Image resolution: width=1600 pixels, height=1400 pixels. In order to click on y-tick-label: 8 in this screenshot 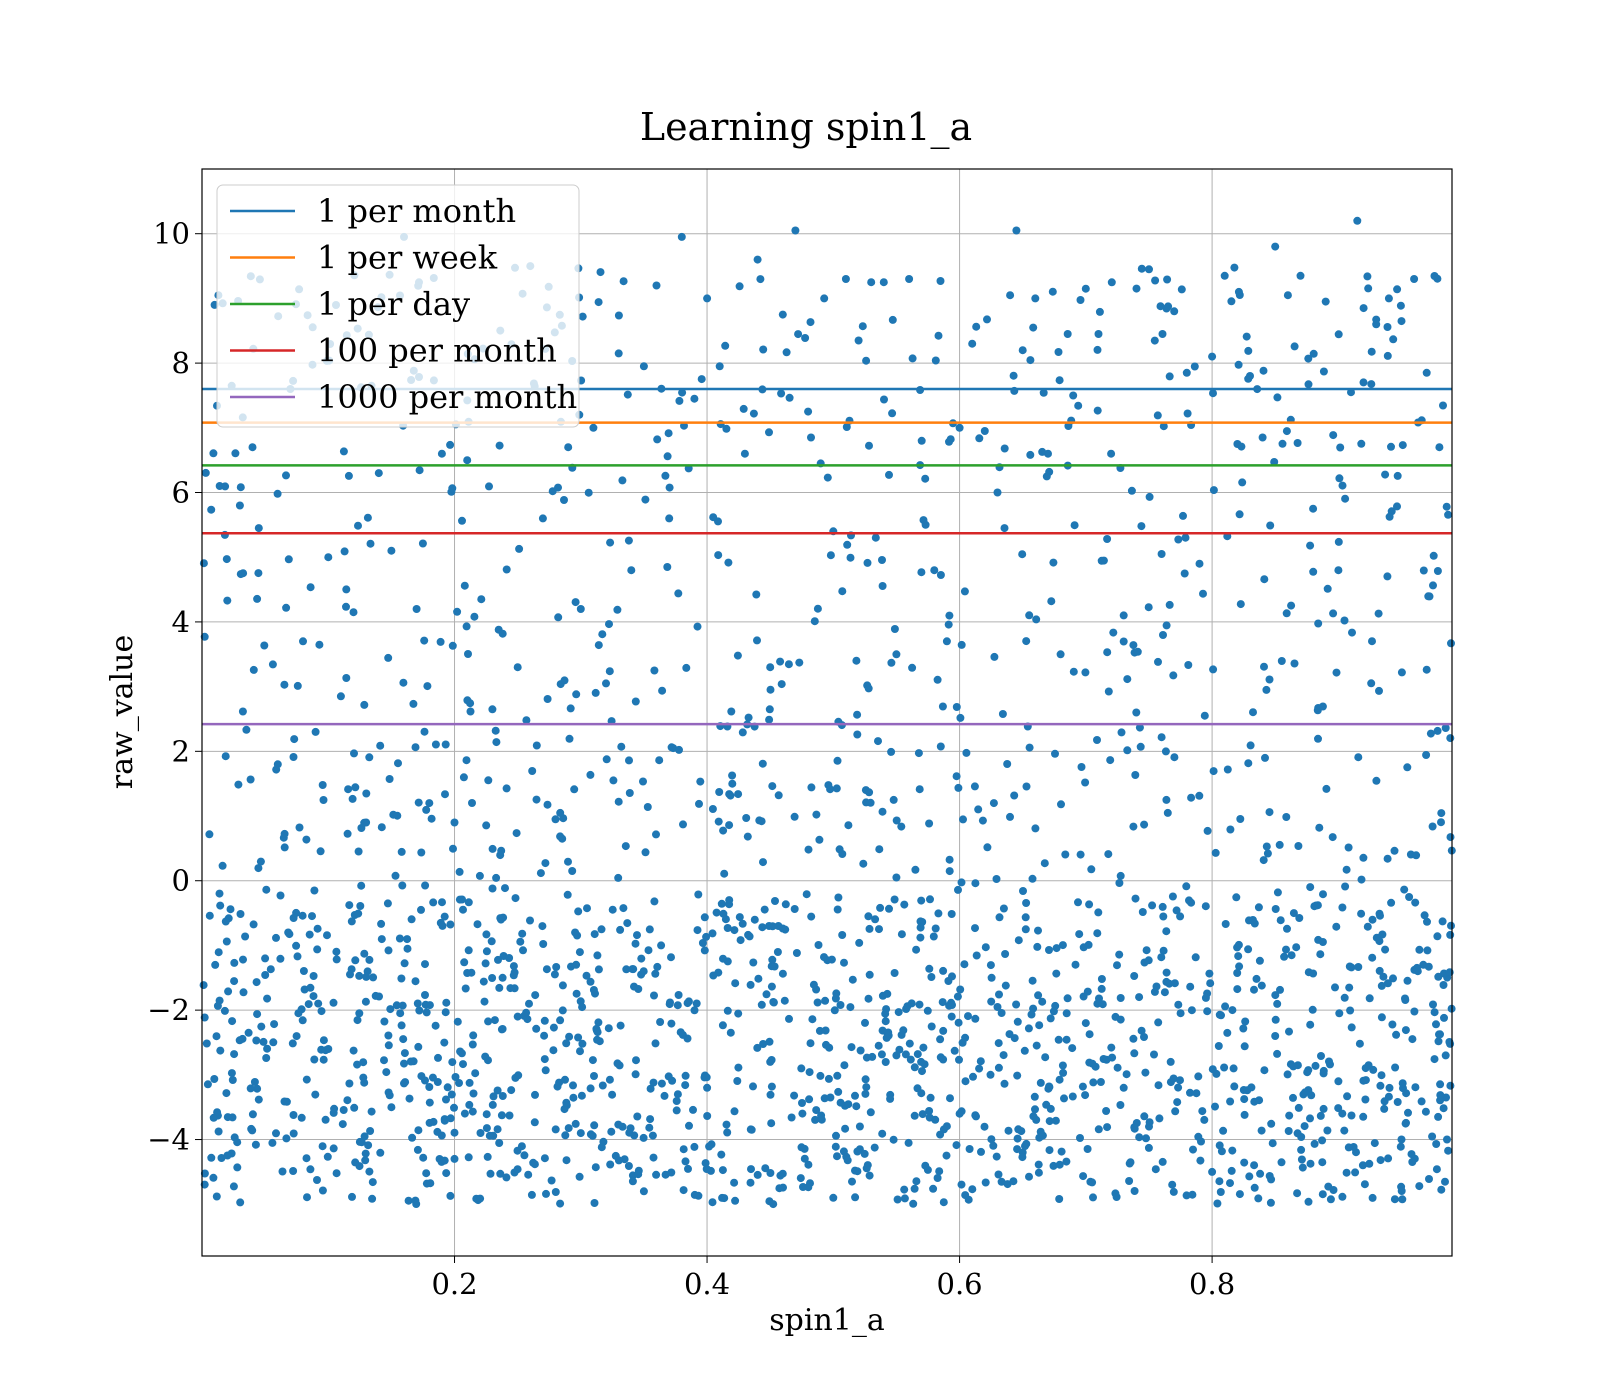, I will do `click(181, 363)`.